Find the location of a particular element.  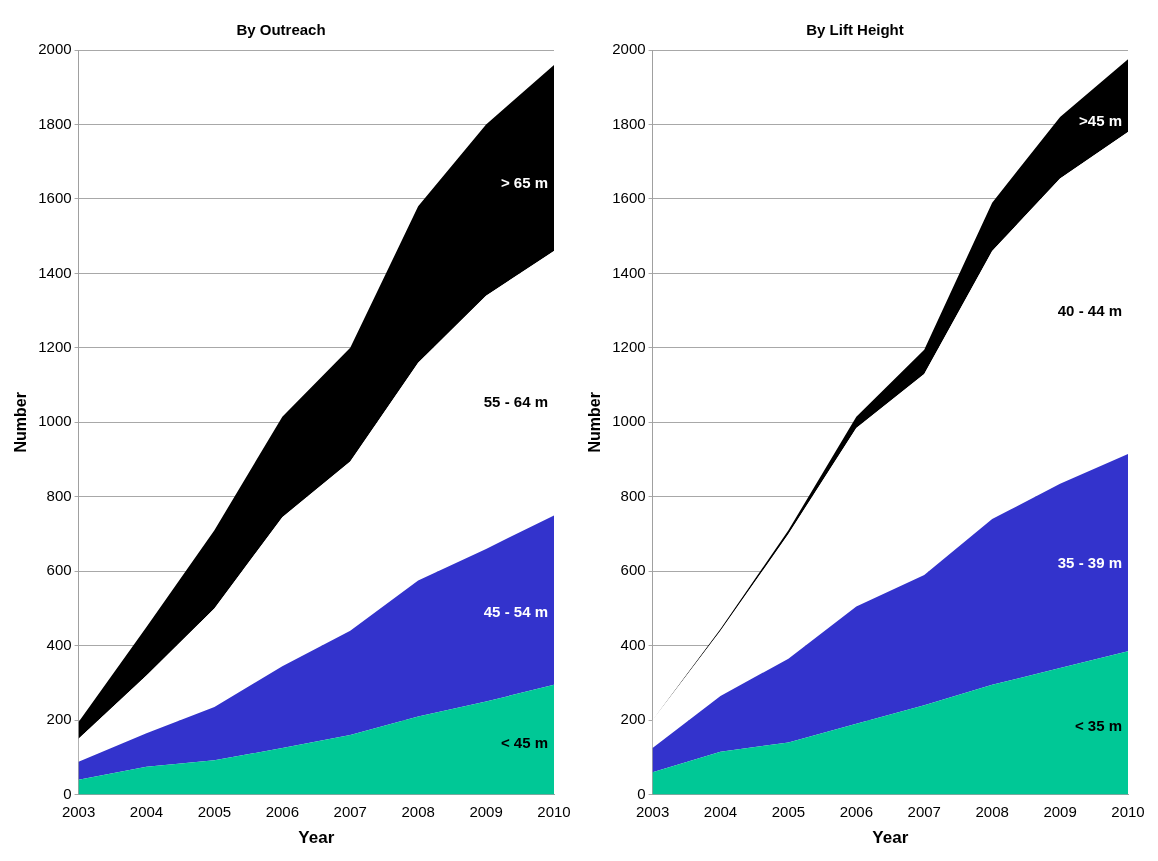

series-label: < 45 m is located at coordinates (524, 743).